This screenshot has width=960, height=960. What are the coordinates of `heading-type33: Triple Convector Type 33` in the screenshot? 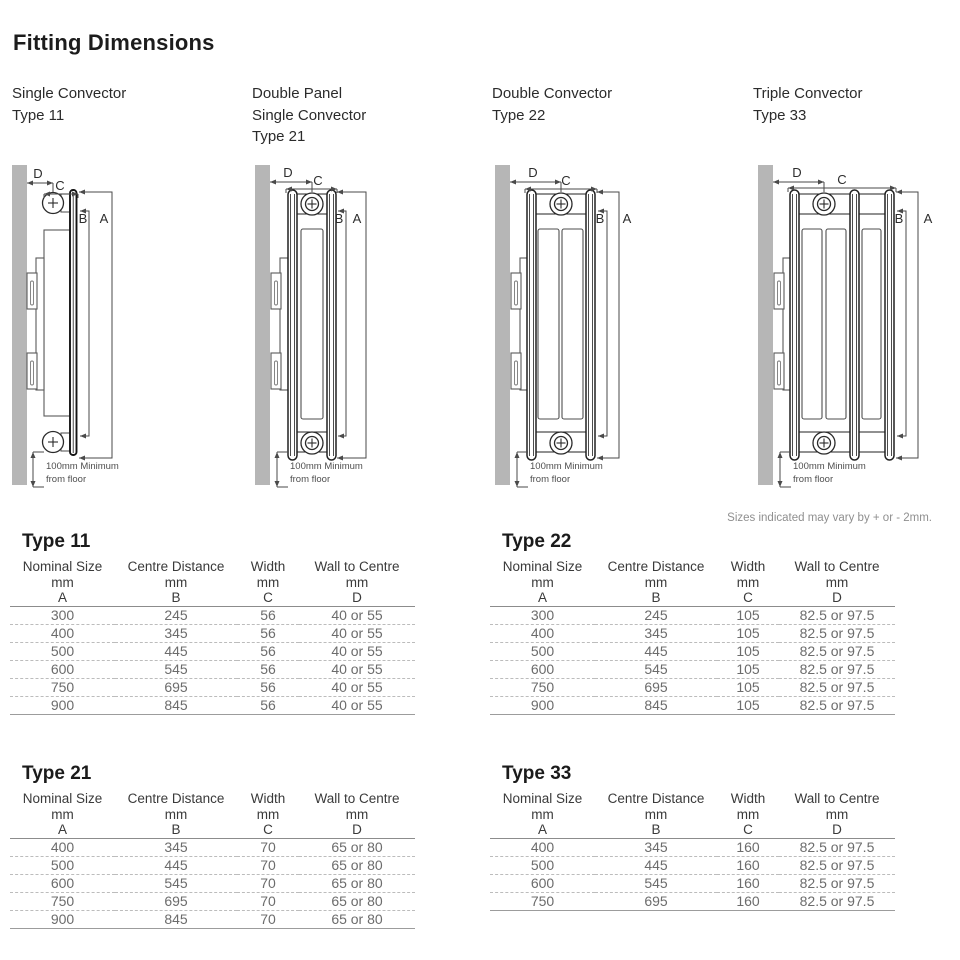 It's located at (807, 104).